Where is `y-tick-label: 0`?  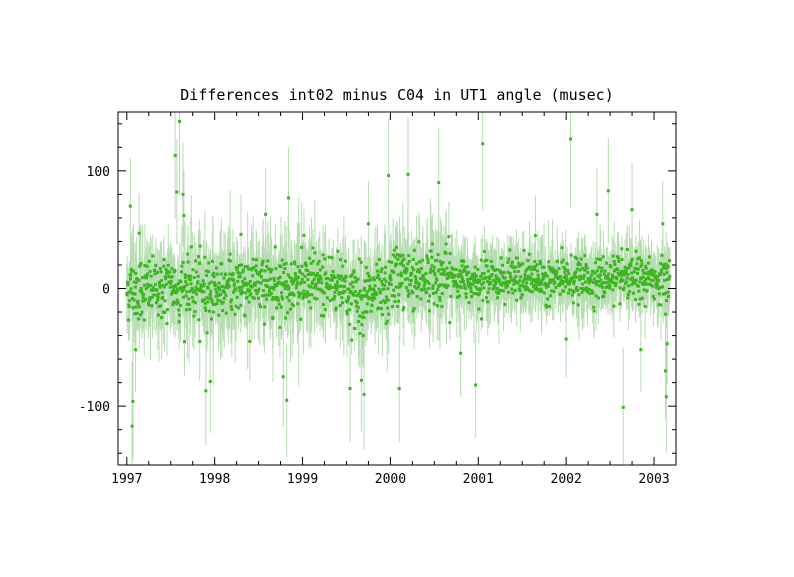
y-tick-label: 0 is located at coordinates (106, 290).